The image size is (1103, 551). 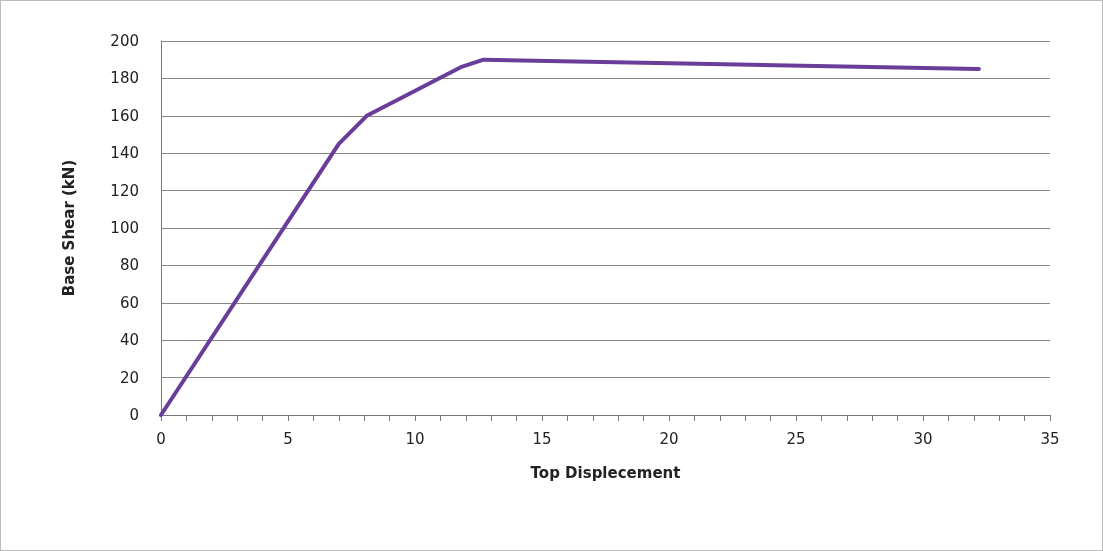 What do you see at coordinates (605, 472) in the screenshot?
I see `x-axis-title: Top Displecement` at bounding box center [605, 472].